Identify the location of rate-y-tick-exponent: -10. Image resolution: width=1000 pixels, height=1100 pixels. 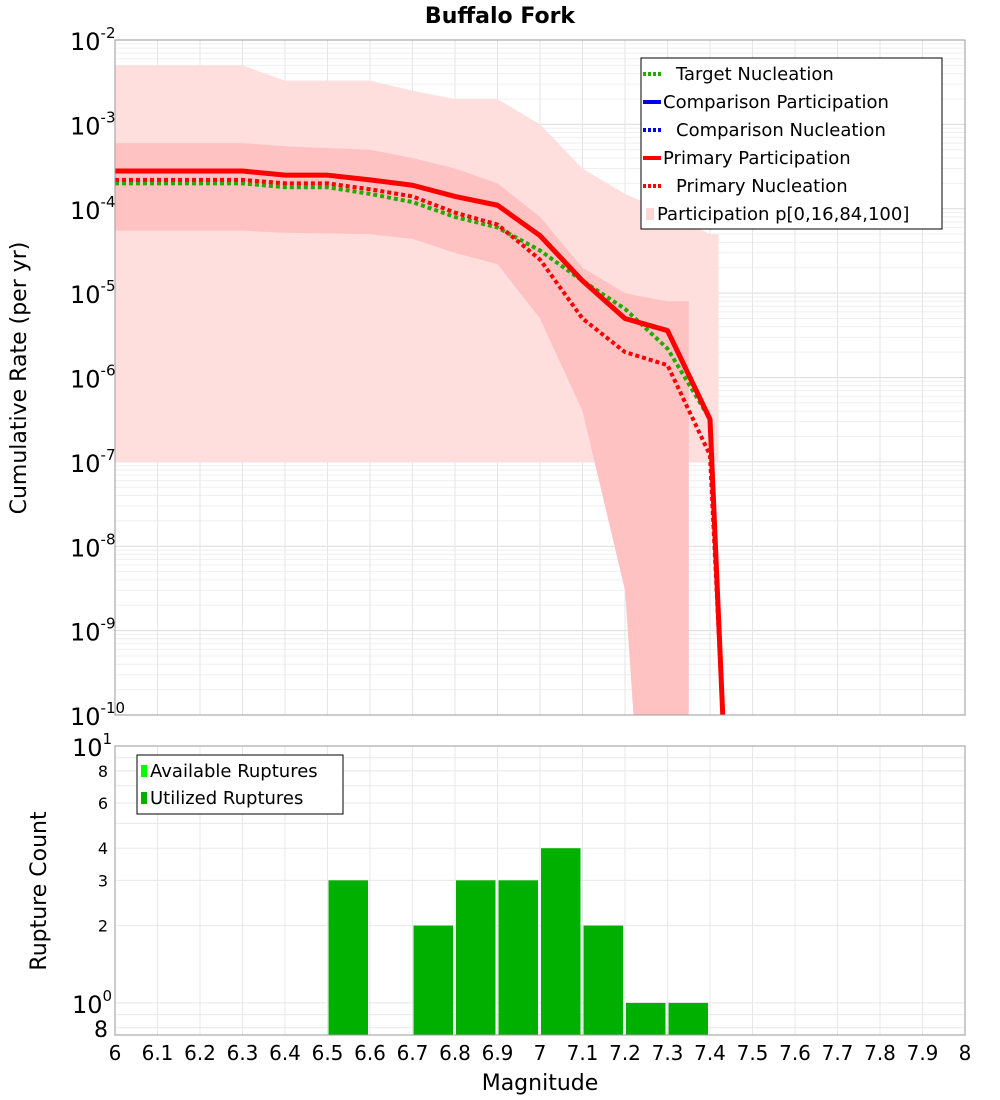
(113, 708).